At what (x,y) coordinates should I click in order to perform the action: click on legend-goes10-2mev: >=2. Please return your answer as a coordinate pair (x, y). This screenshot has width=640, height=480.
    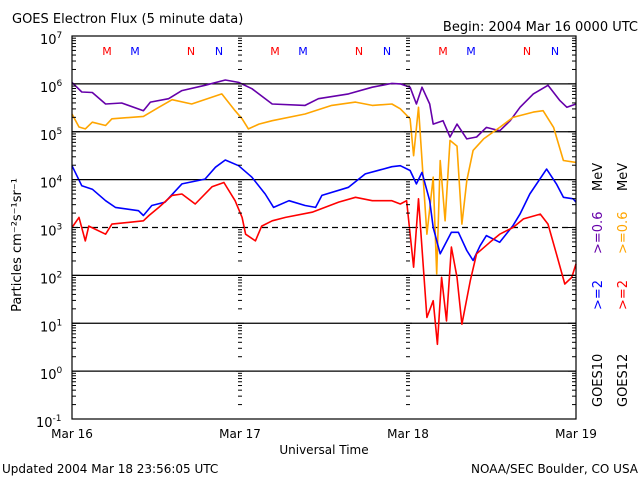
    Looking at the image, I should click on (598, 295).